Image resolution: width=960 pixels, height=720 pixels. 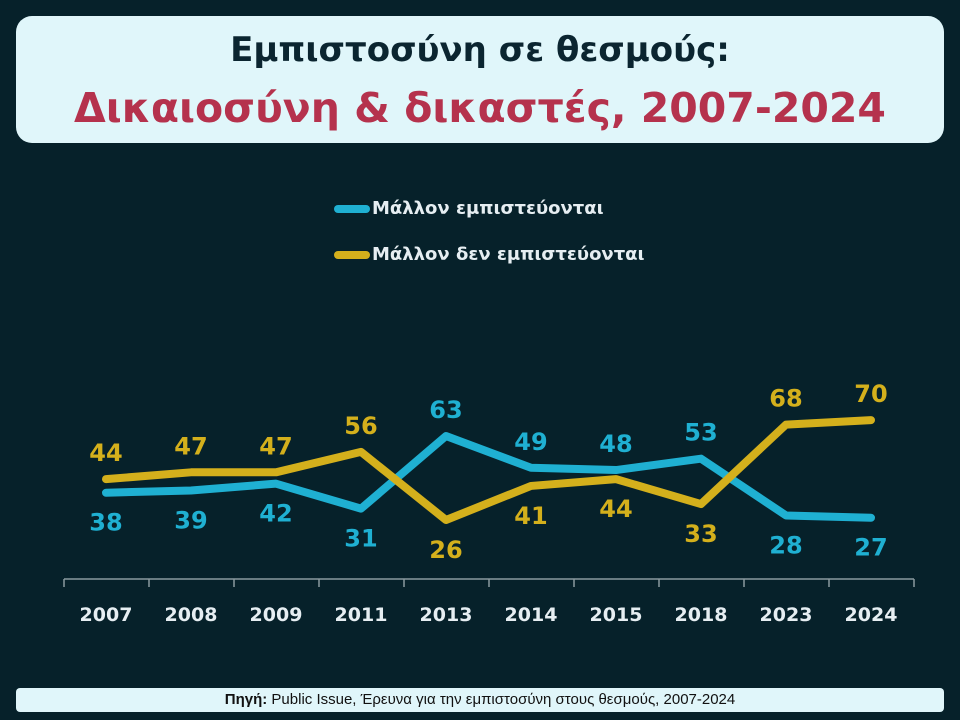 I want to click on legend-item-trust: Μάλλον εμπιστεύονται, so click(x=469, y=208).